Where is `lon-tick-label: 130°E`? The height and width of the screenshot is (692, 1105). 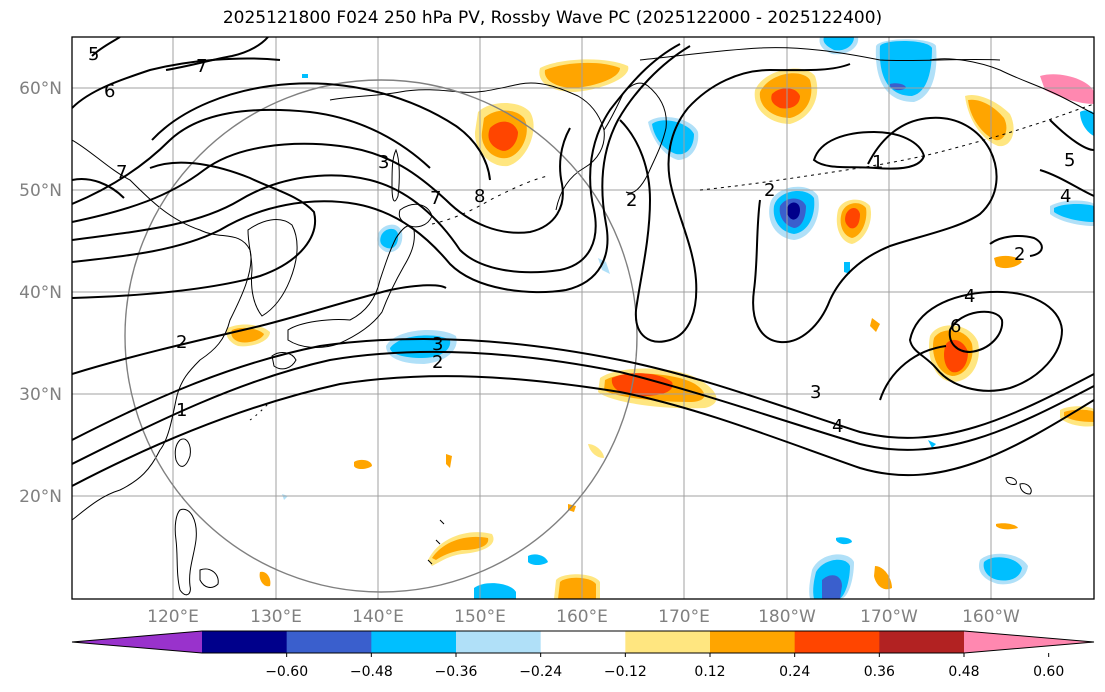
lon-tick-label: 130°E is located at coordinates (276, 617).